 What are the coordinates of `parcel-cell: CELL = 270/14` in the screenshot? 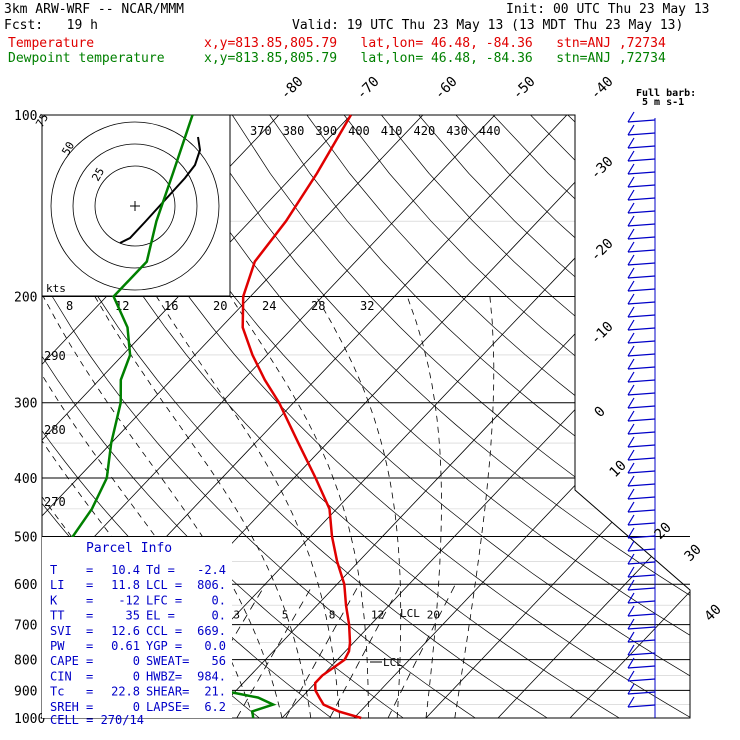 It's located at (97, 720).